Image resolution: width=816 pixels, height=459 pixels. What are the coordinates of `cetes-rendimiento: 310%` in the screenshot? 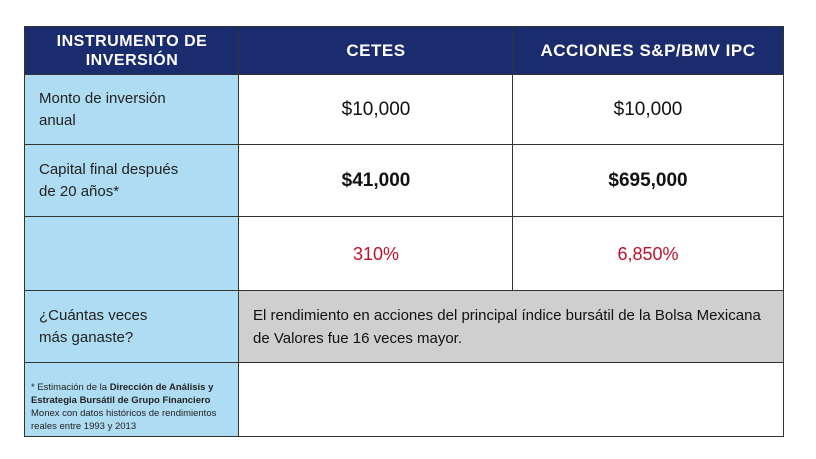 It's located at (376, 254).